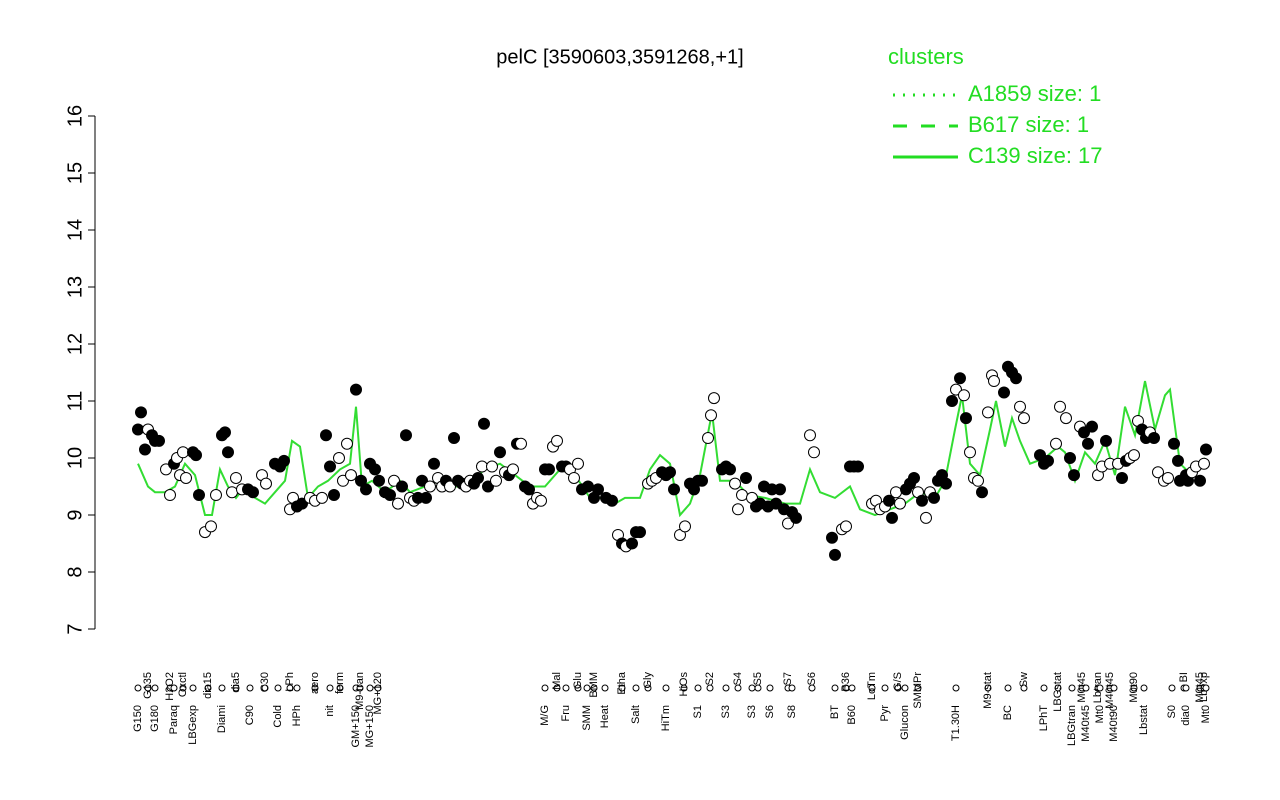  I want to click on x-tick-label: S5, so click(758, 678).